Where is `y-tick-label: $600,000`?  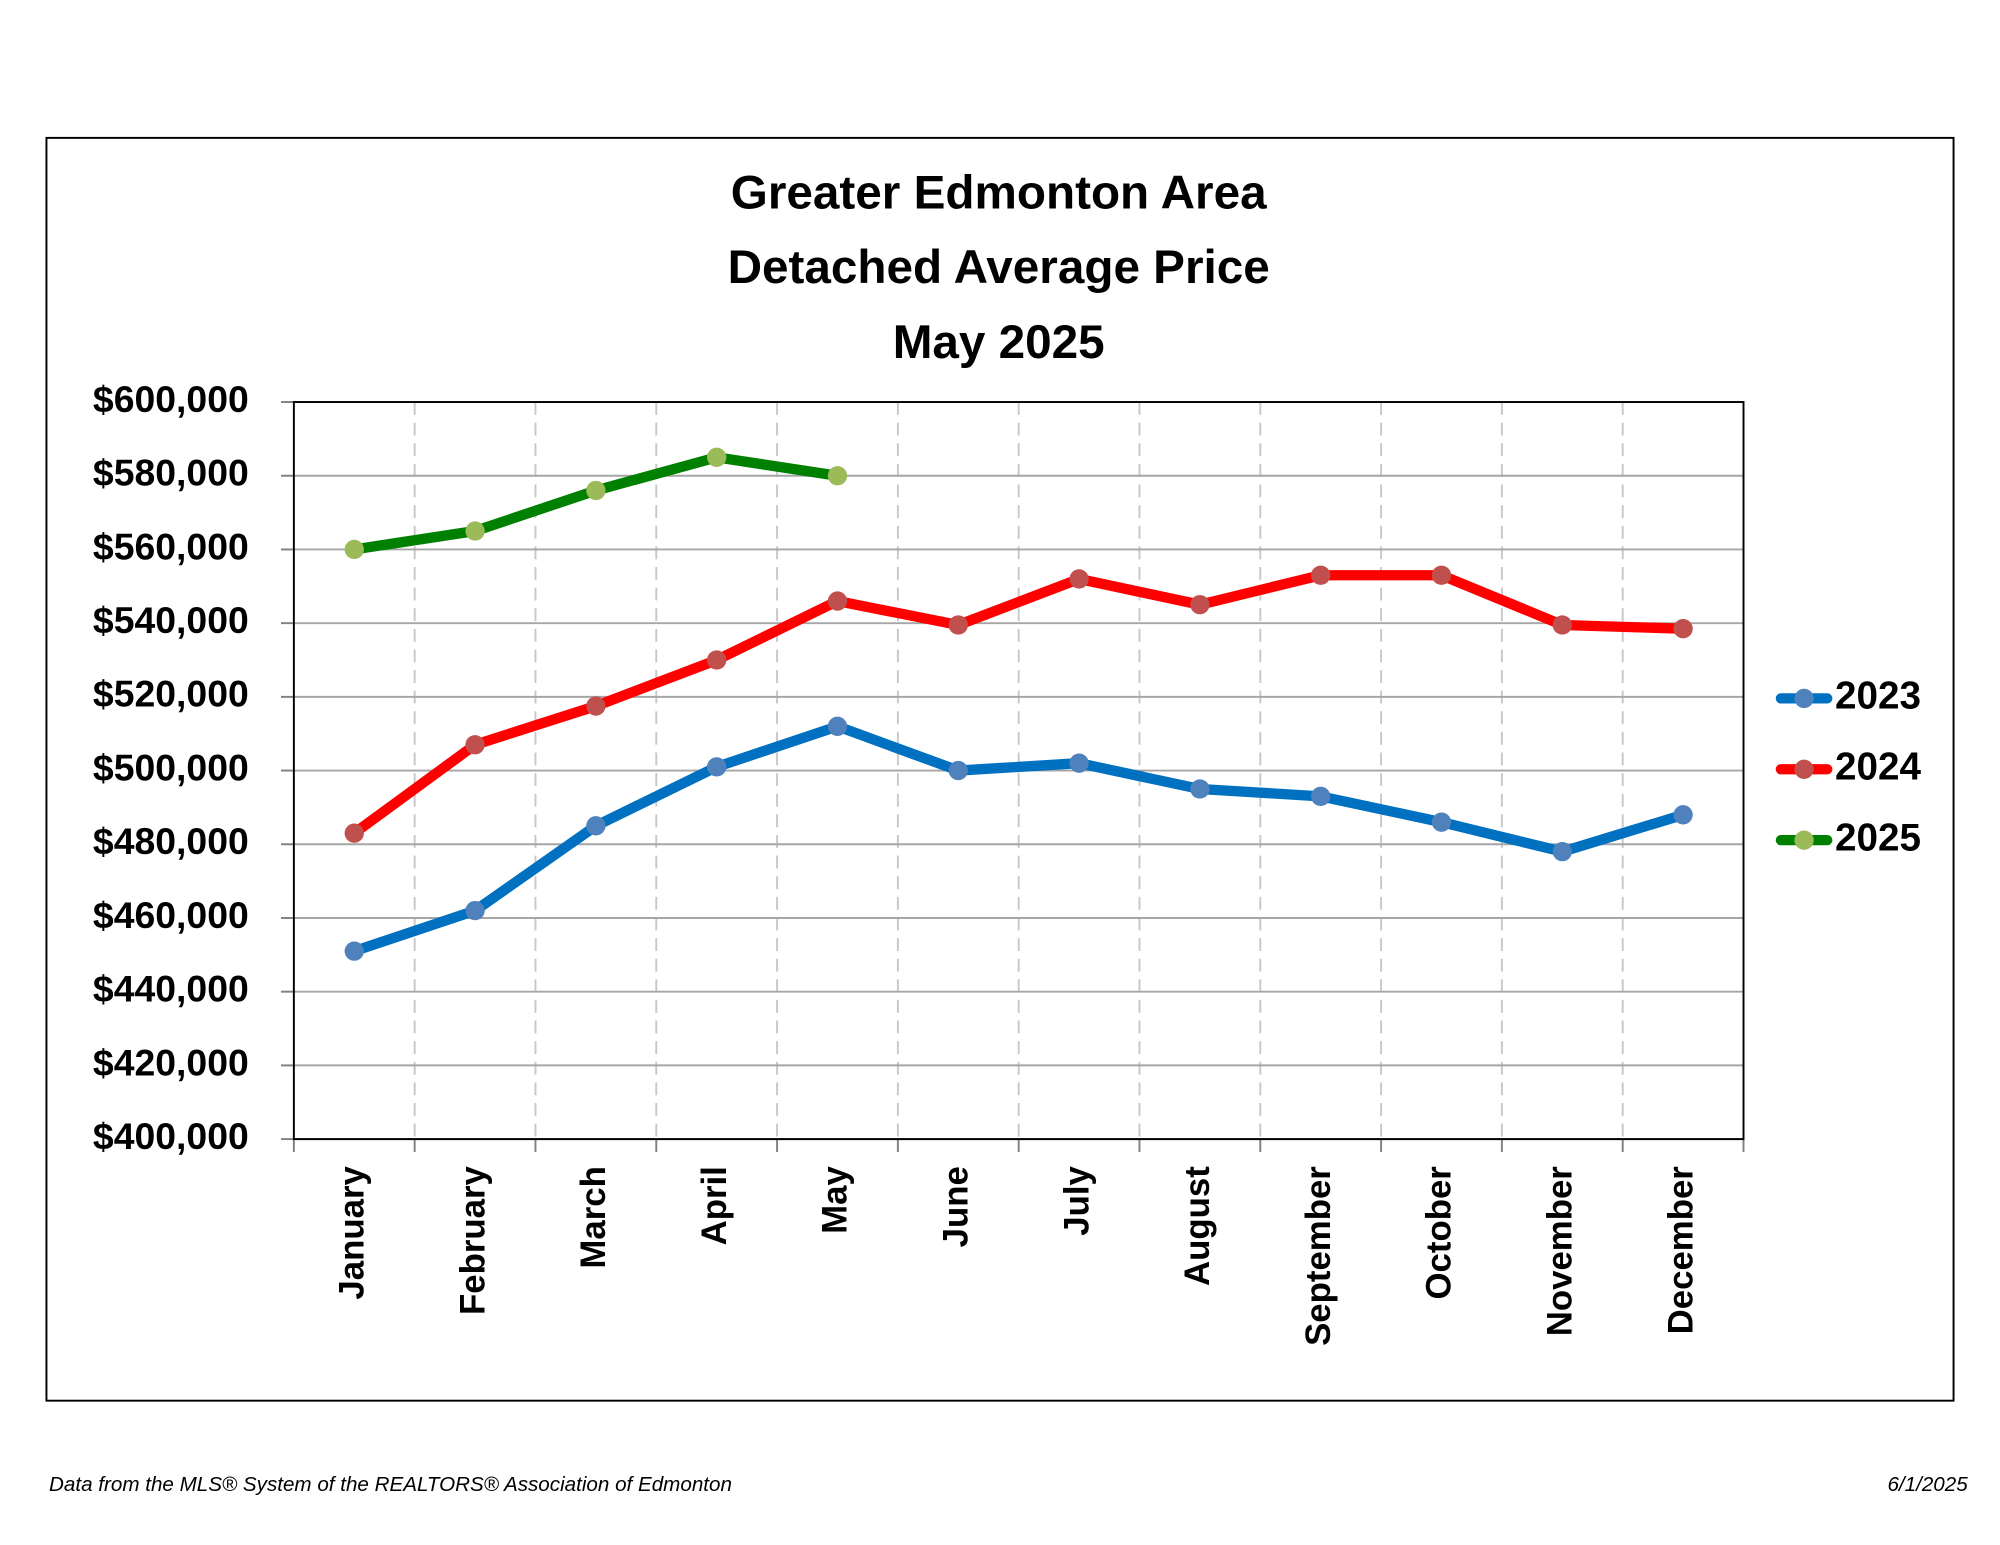 y-tick-label: $600,000 is located at coordinates (171, 399).